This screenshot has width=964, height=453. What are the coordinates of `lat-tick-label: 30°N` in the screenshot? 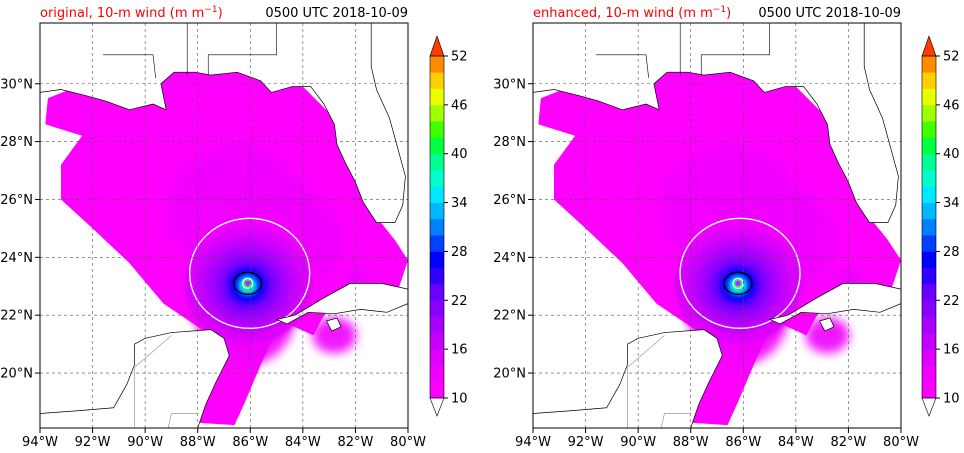 It's located at (509, 84).